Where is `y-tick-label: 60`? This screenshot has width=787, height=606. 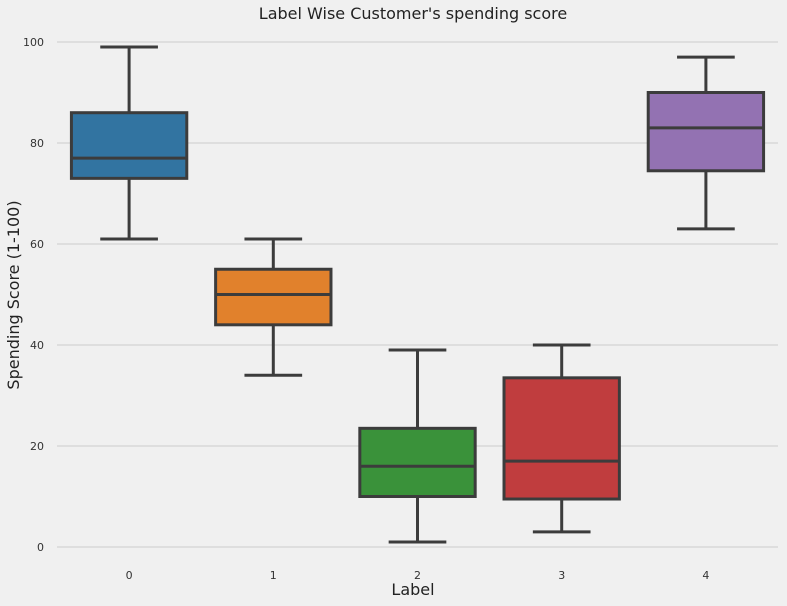 y-tick-label: 60 is located at coordinates (37, 244).